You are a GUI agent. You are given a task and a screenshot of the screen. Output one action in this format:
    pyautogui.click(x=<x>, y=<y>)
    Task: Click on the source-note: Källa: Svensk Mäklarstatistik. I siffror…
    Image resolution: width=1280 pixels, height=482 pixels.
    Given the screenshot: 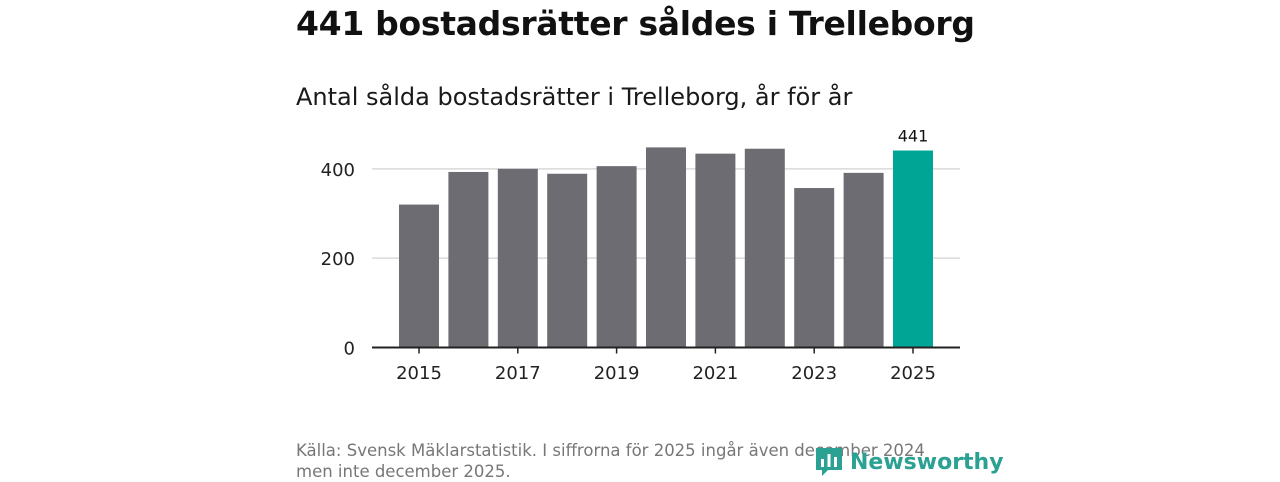 What is the action you would take?
    pyautogui.click(x=610, y=461)
    